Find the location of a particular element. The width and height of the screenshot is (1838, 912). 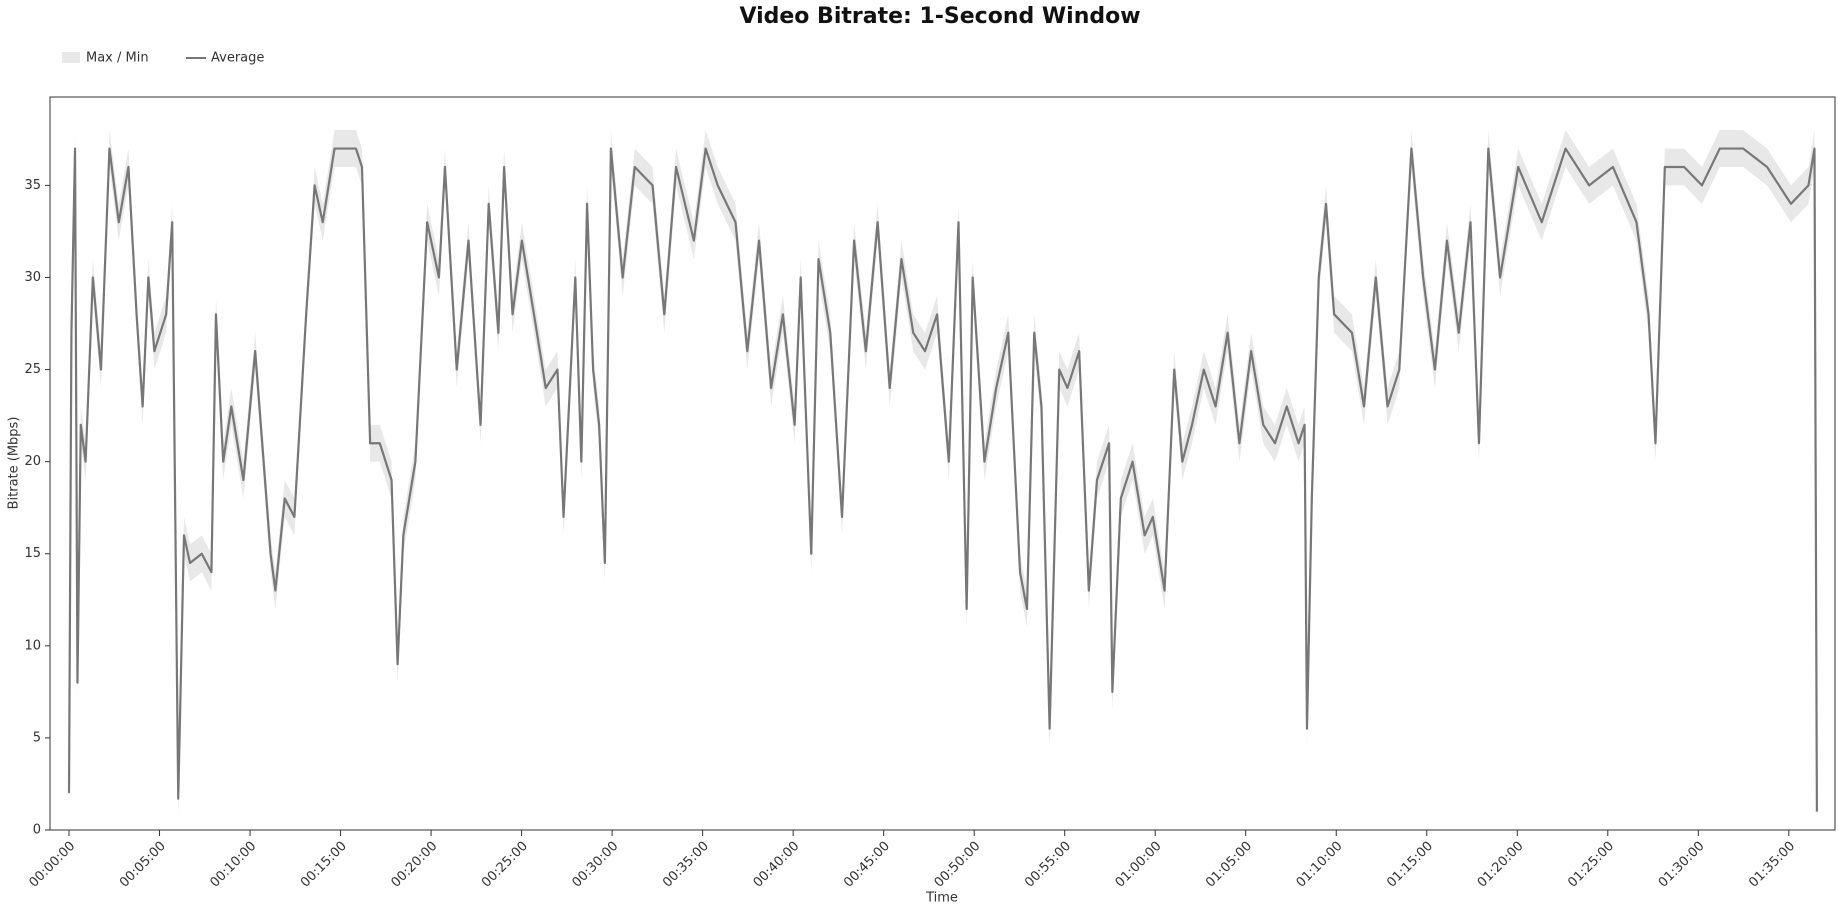

legend-label: Max / Min is located at coordinates (117, 58).